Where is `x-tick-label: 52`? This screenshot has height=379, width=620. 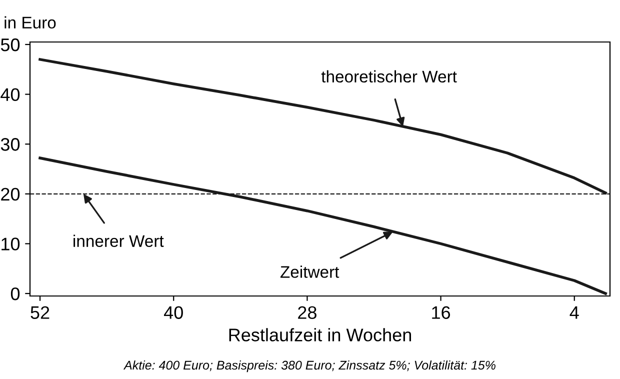 x-tick-label: 52 is located at coordinates (40, 312).